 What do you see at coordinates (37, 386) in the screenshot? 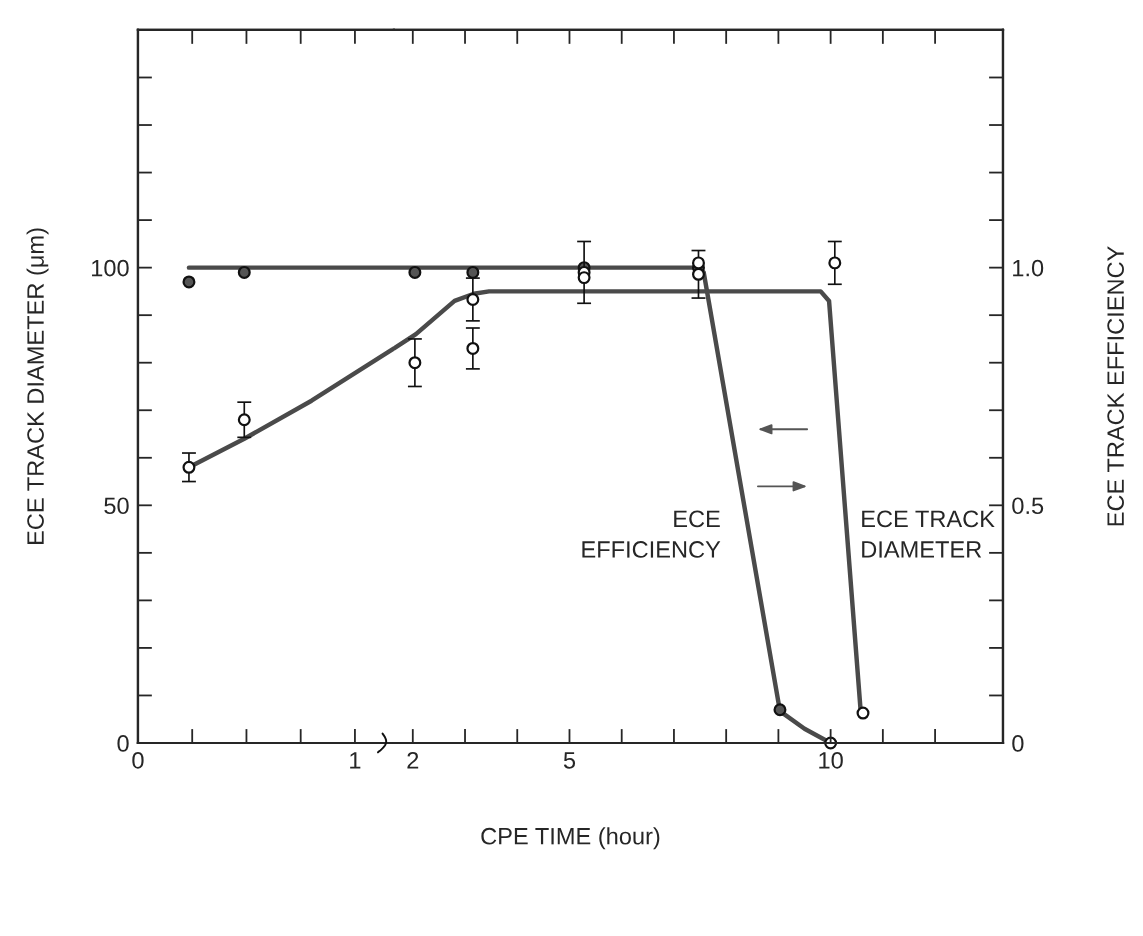
I see `y-axis-title: ECE TRACK DIAMETER (μm)` at bounding box center [37, 386].